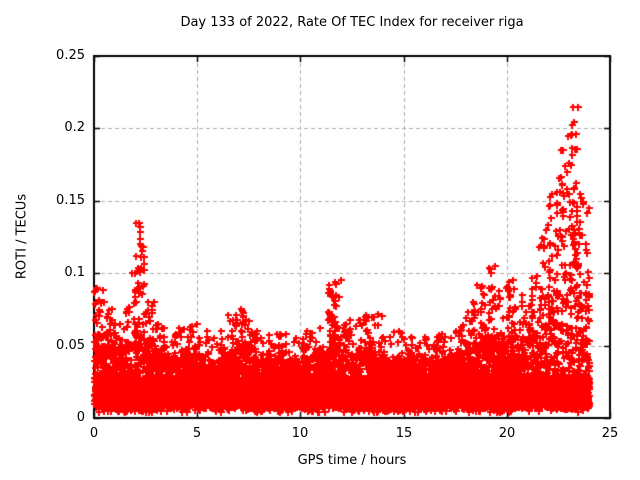 The width and height of the screenshot is (640, 480). Describe the element at coordinates (507, 433) in the screenshot. I see `x-tick-label: 20` at that location.